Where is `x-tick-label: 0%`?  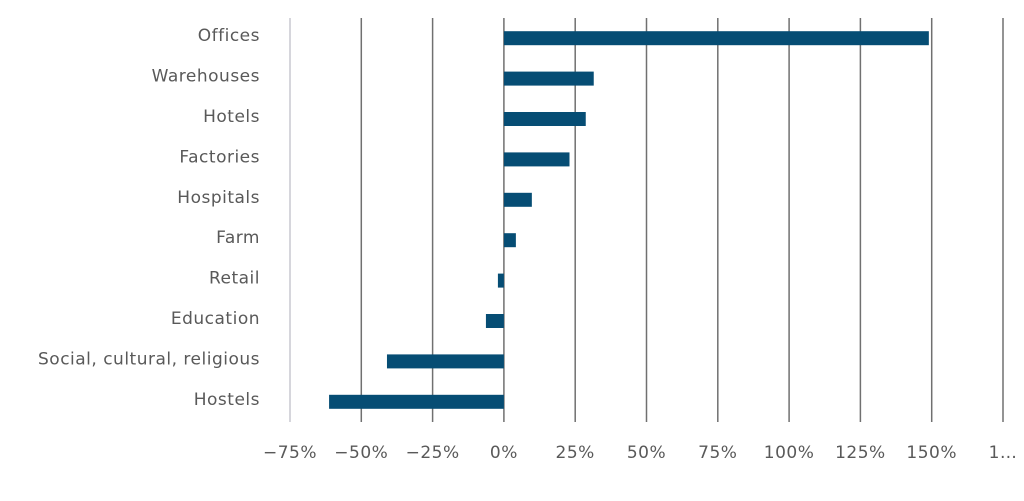
x-tick-label: 0% is located at coordinates (504, 453).